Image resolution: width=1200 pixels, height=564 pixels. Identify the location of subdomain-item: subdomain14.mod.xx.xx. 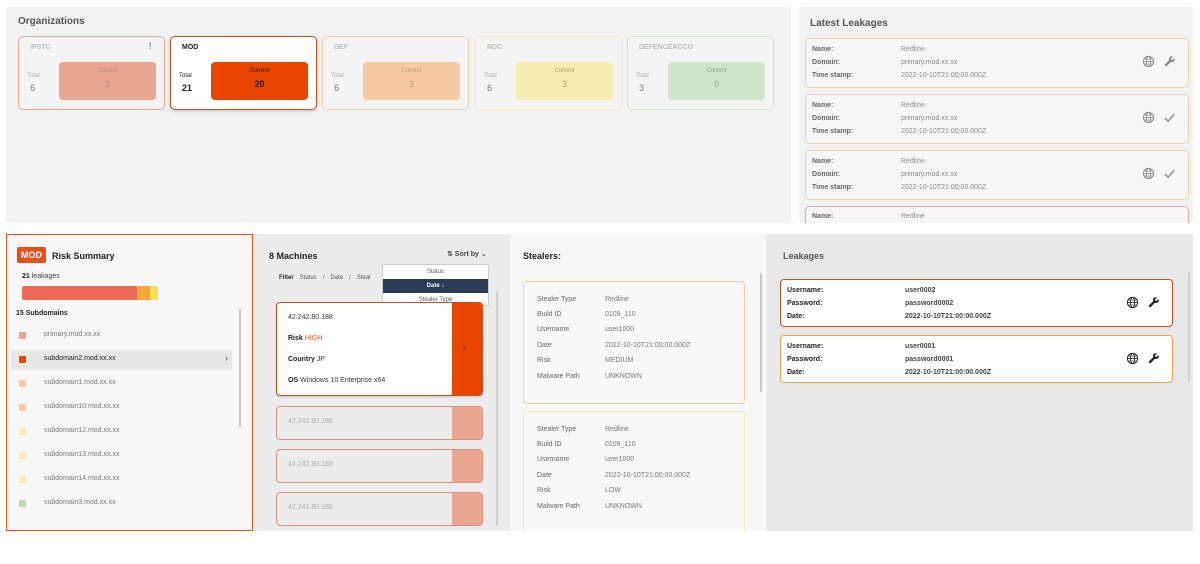
(121, 480).